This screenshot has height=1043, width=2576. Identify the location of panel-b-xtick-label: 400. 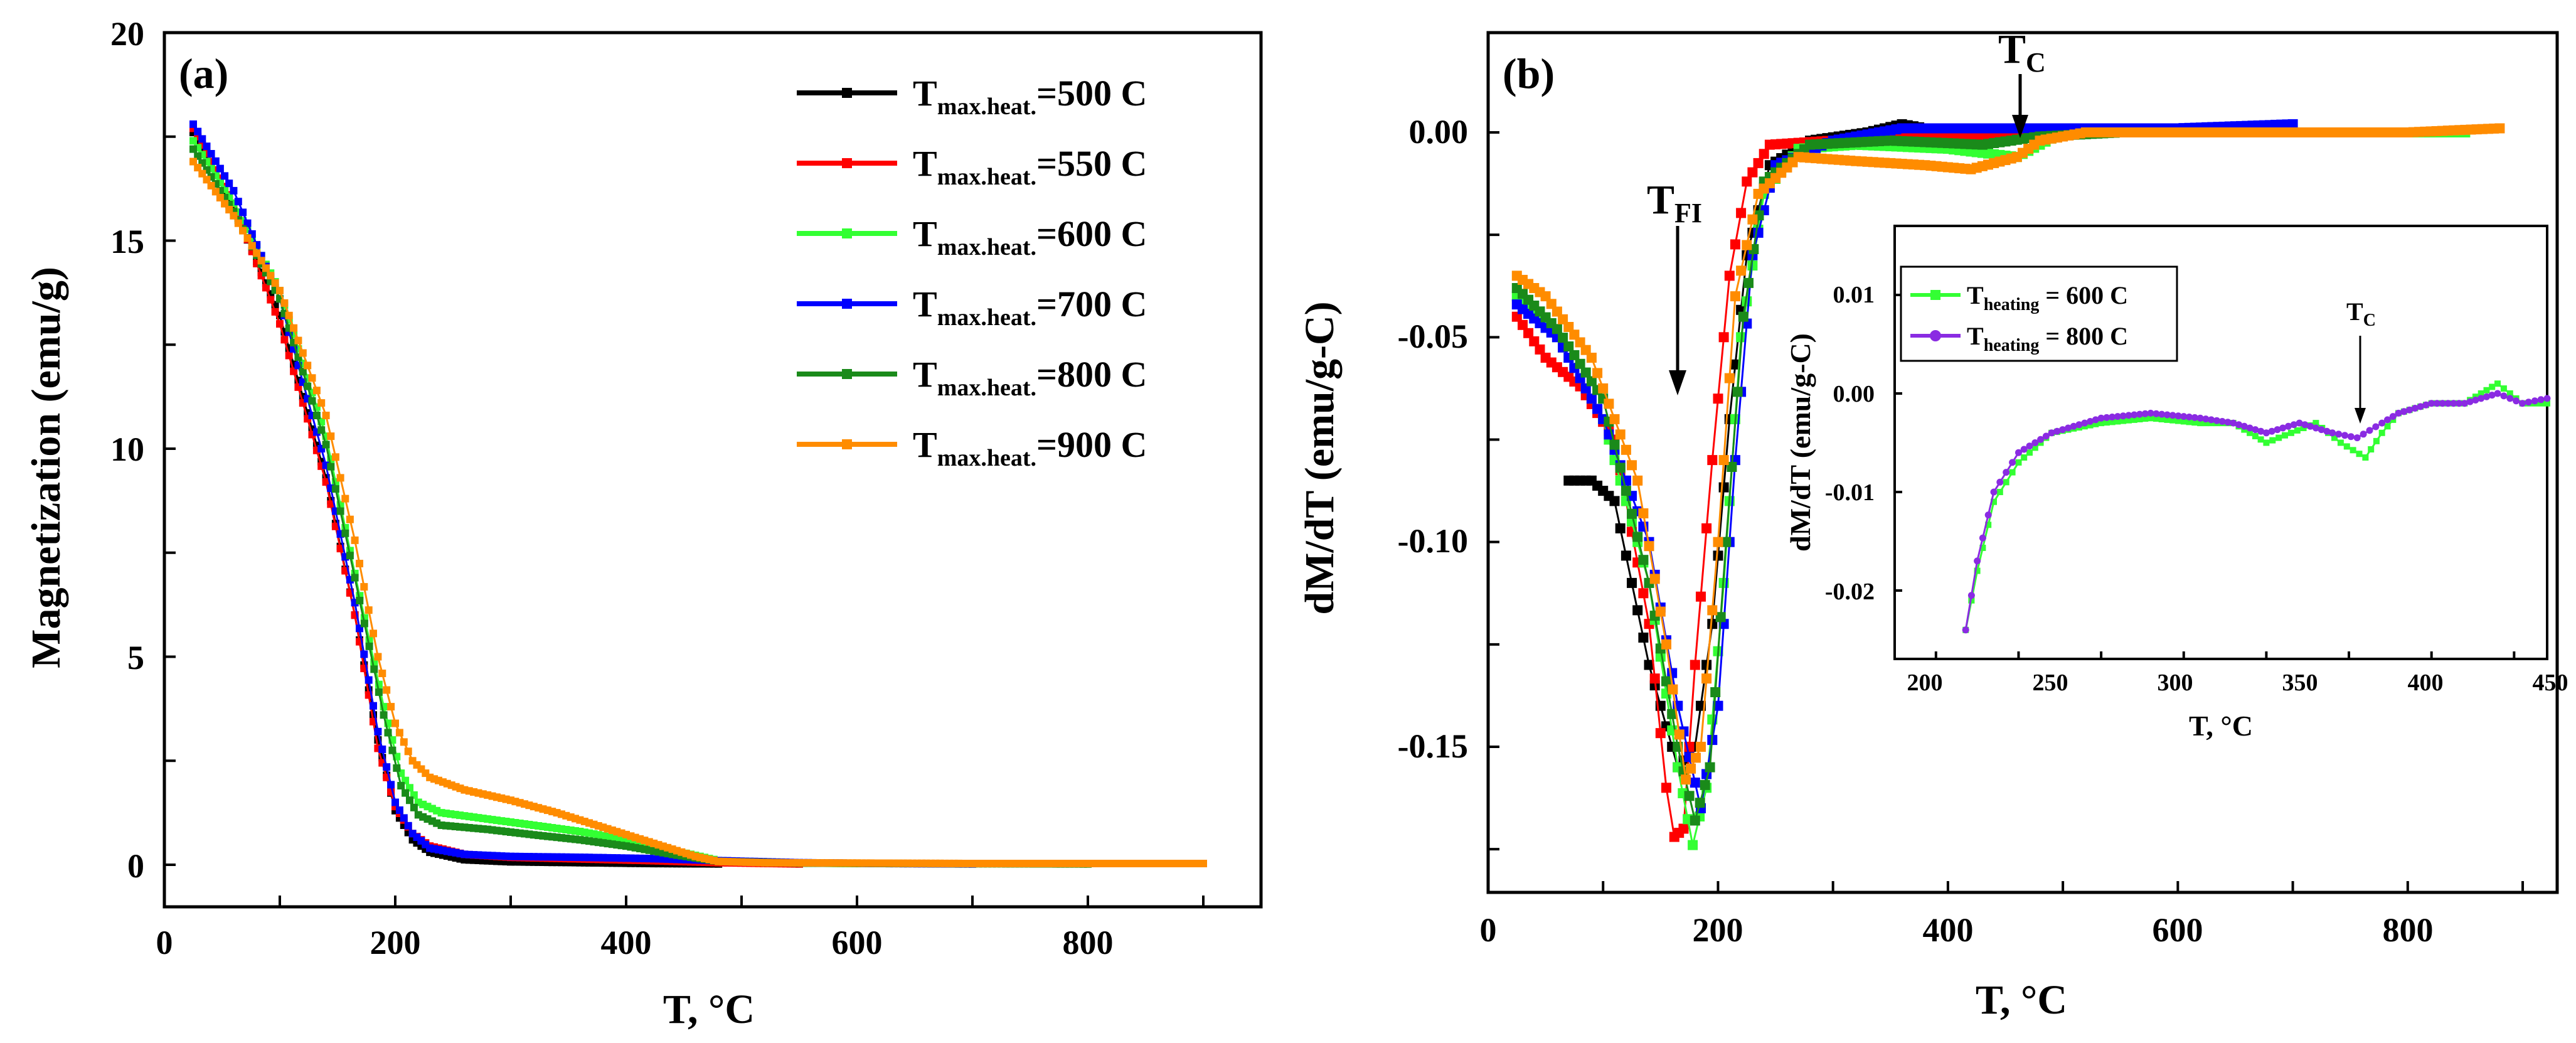
(1948, 930).